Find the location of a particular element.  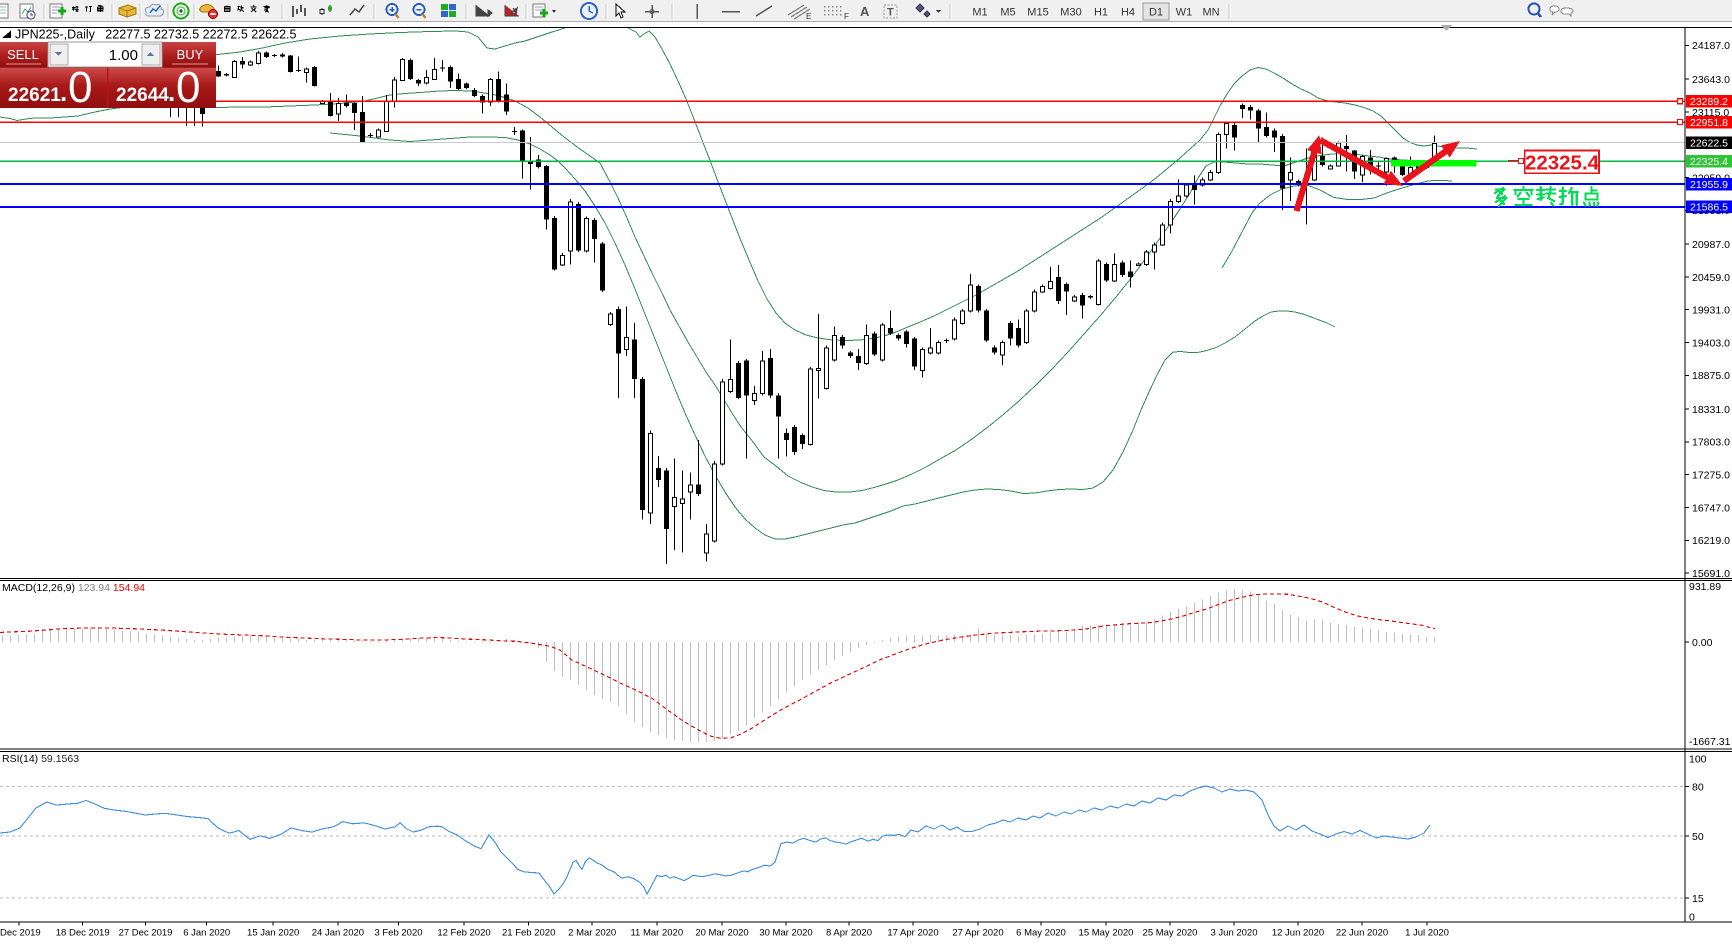

svg-text: 24187.0 is located at coordinates (1711, 46).